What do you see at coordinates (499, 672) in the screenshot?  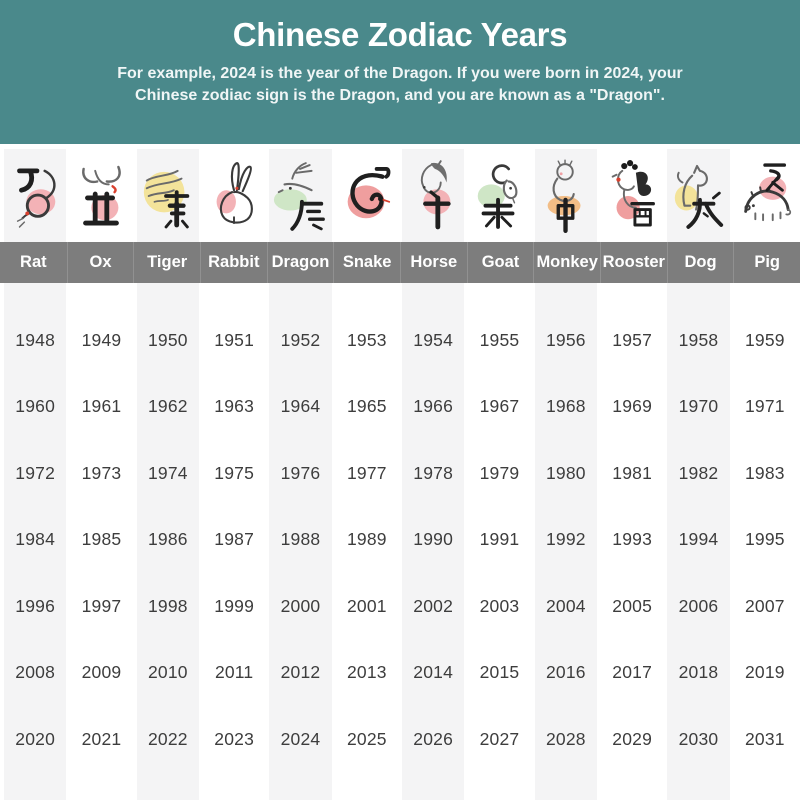 I see `year-cell: 2015` at bounding box center [499, 672].